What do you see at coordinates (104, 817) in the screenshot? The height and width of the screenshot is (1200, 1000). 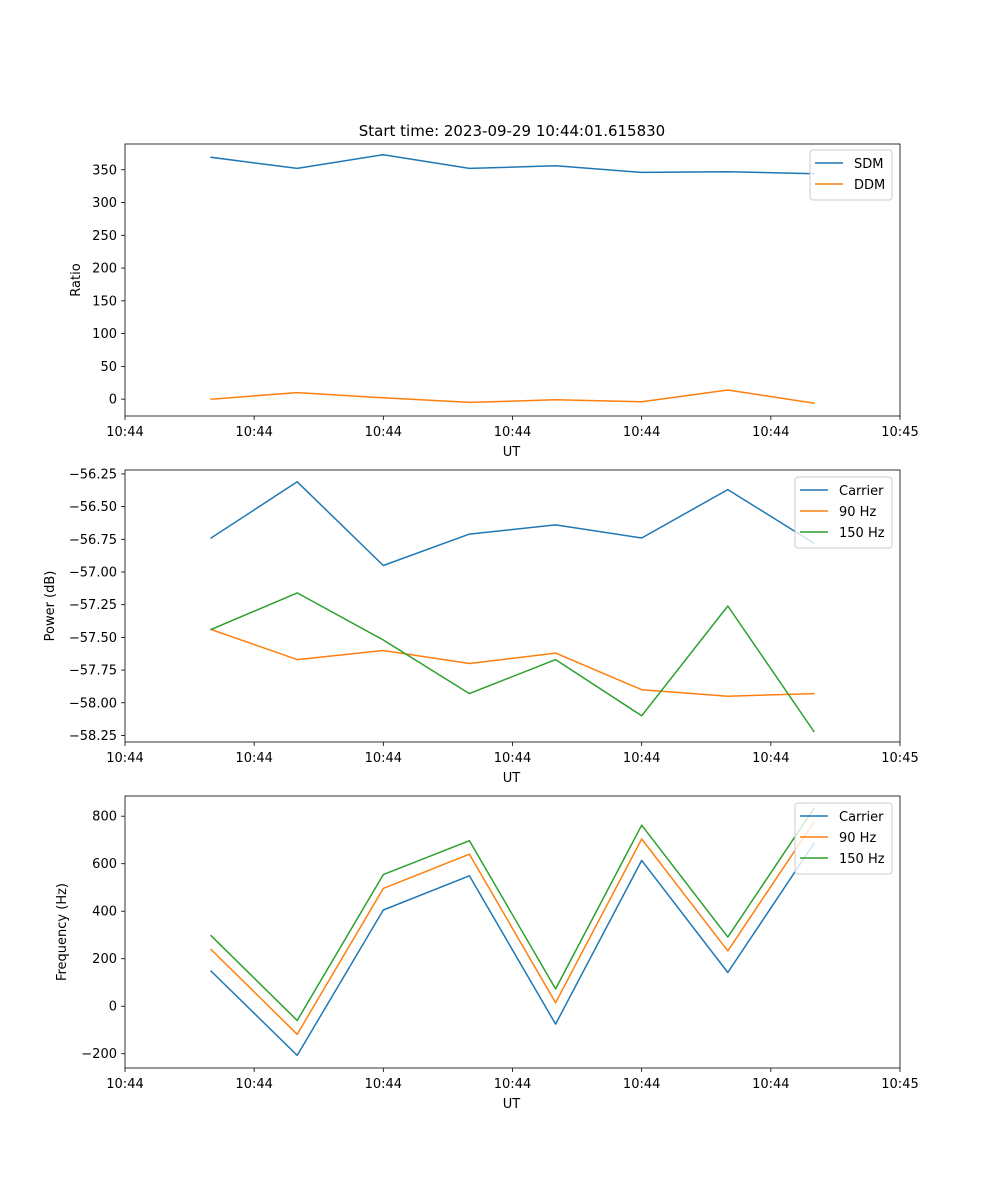 I see `y-tick-label: 800` at bounding box center [104, 817].